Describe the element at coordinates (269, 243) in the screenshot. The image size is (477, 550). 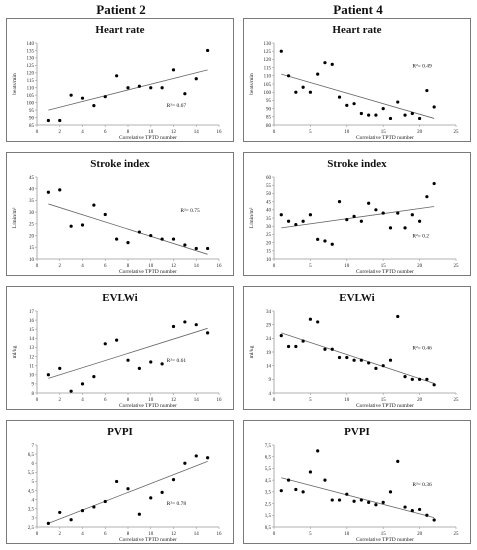
I see `y-tick-label: 20` at that location.